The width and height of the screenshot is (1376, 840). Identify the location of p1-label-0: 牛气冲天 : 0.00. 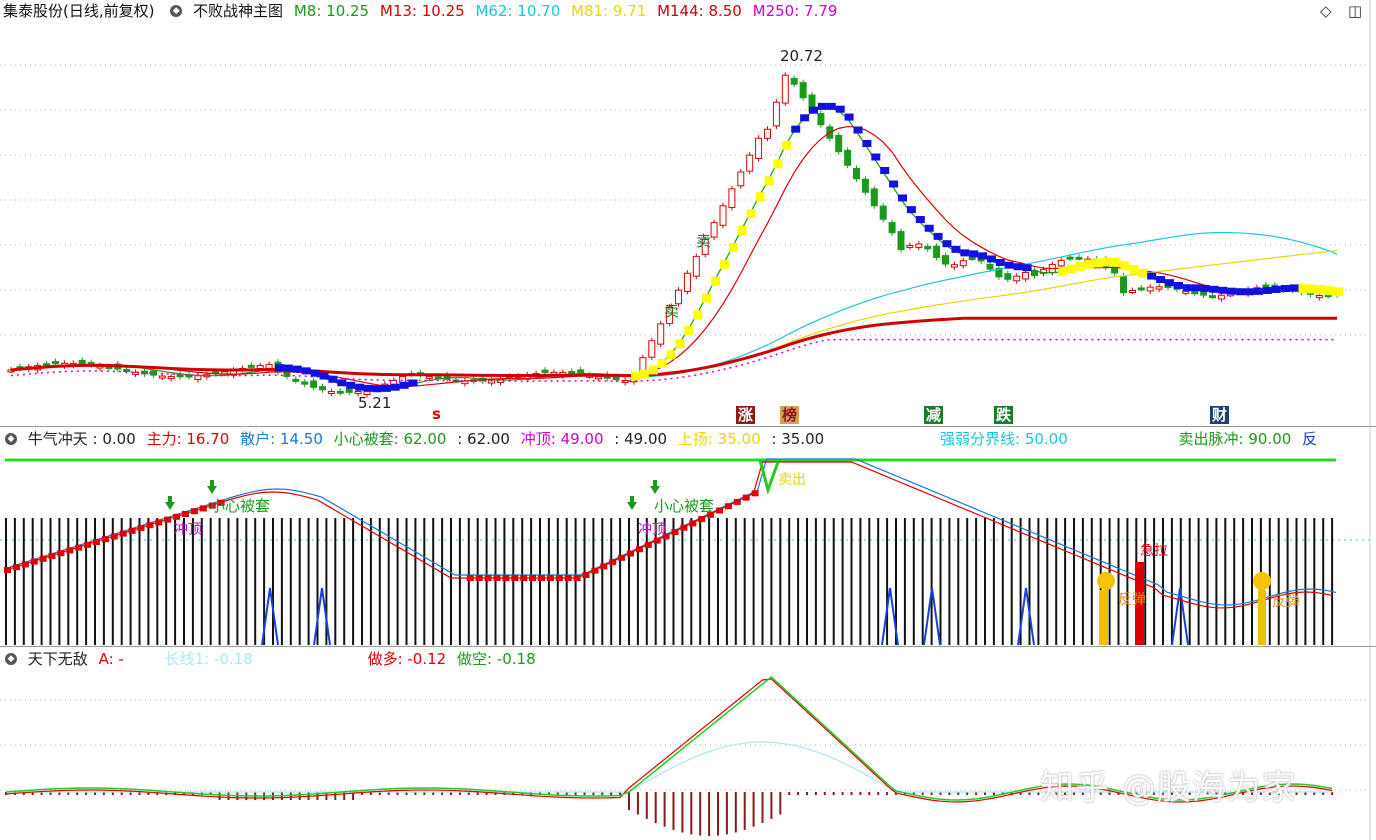
(81, 439).